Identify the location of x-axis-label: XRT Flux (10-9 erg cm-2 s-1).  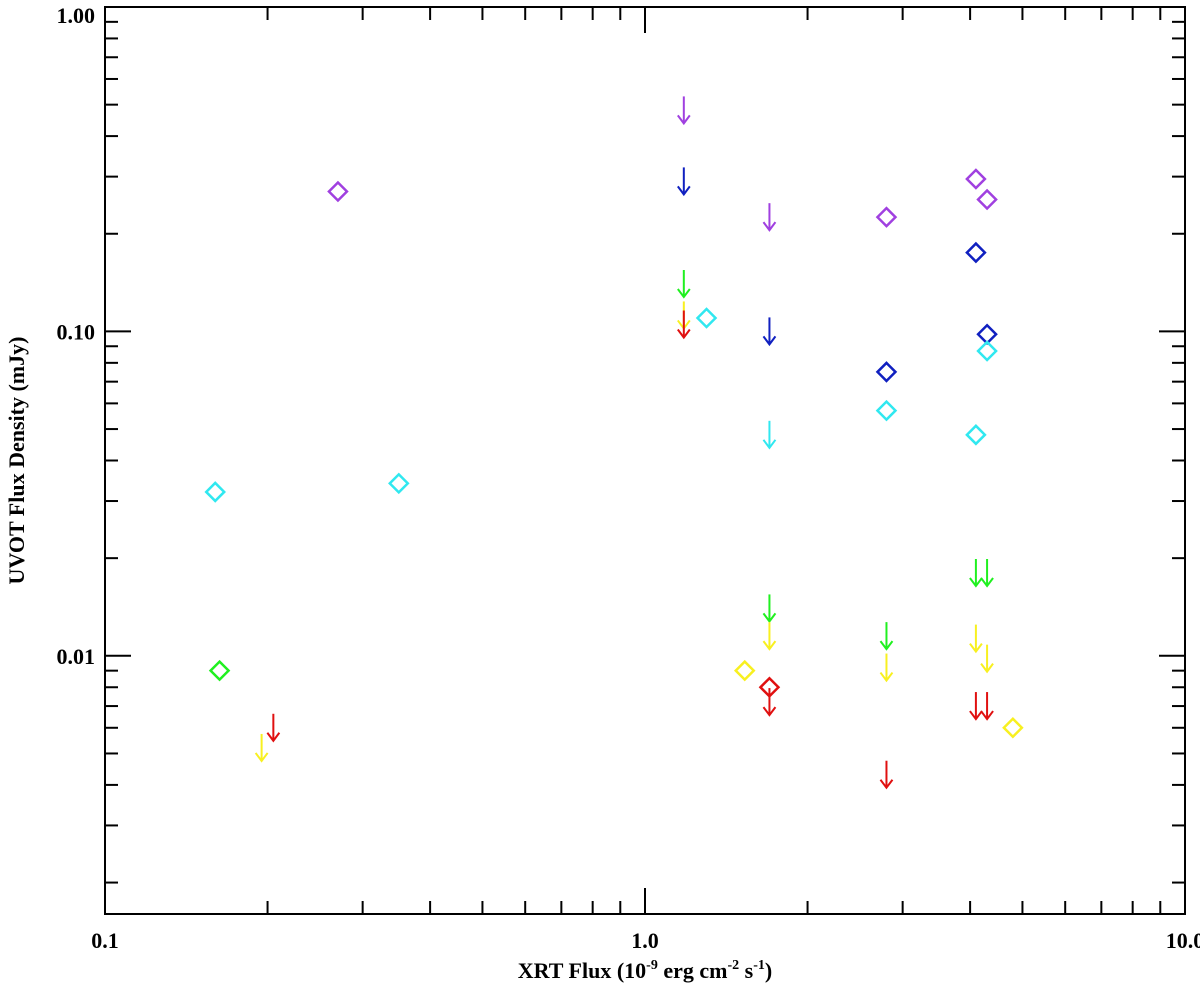
(645, 970).